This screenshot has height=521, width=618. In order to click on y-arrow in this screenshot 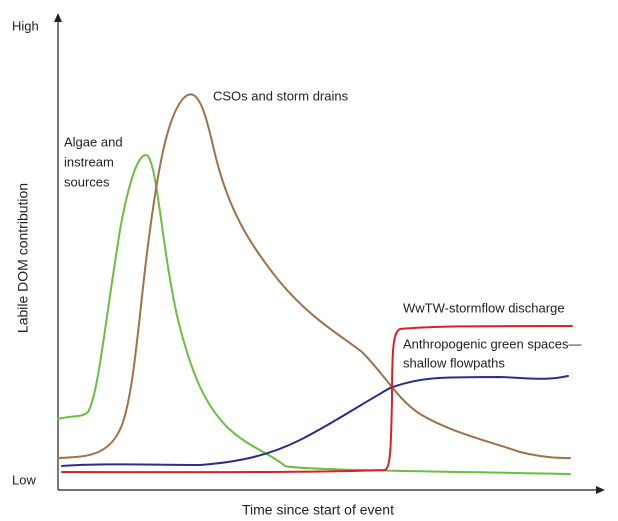, I will do `click(58, 17)`.